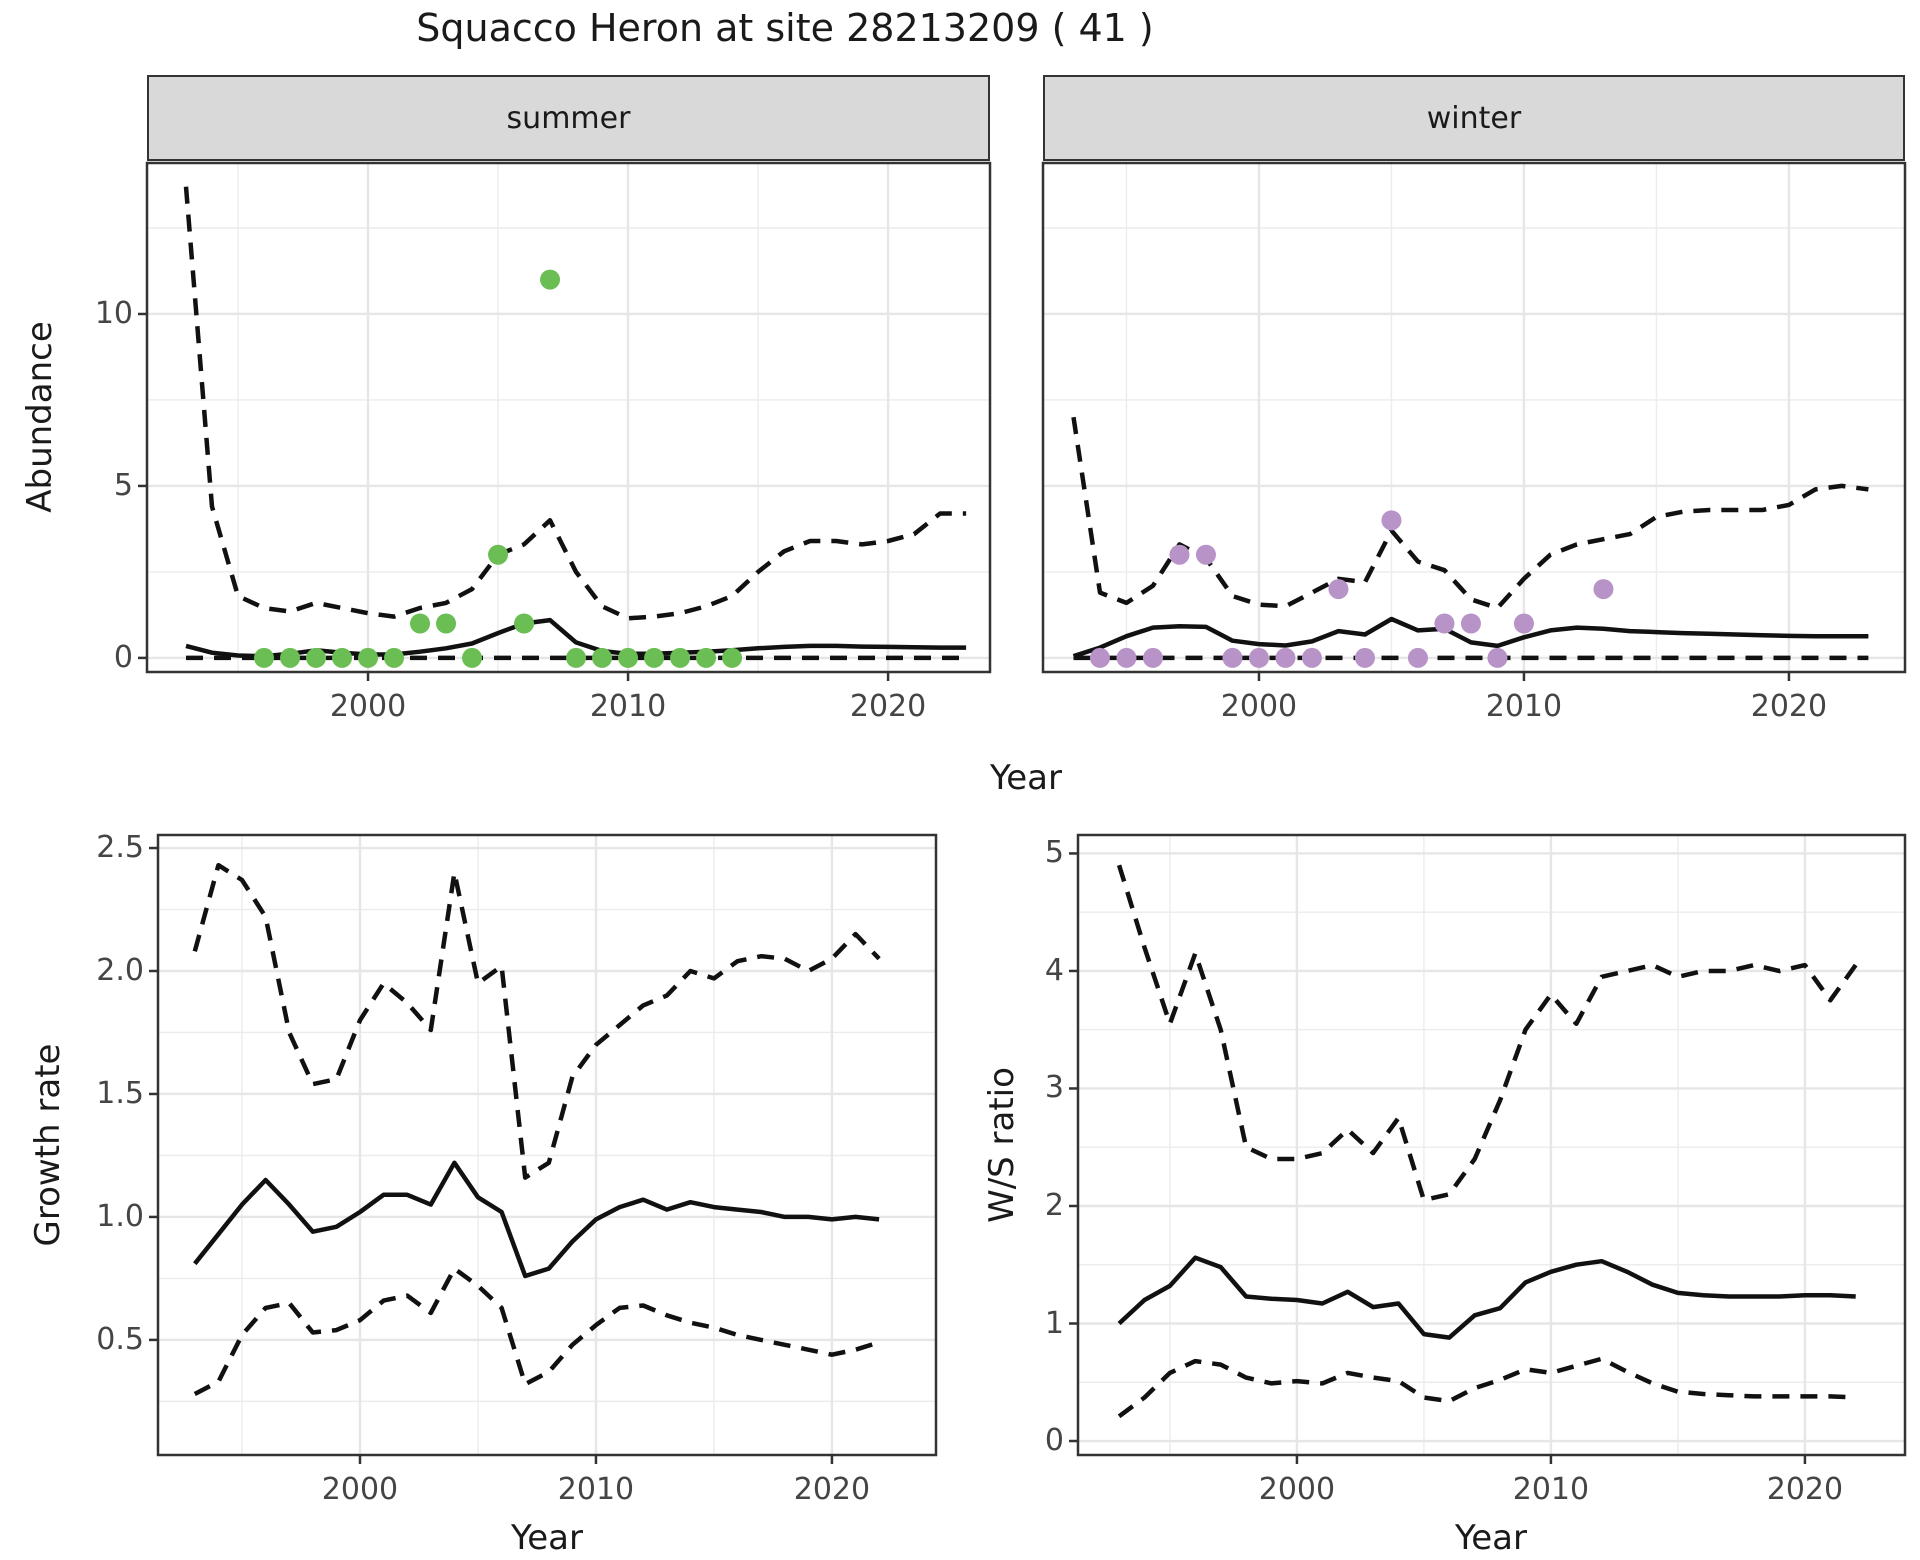  I want to click on growth-rate-lower_ci-line, so click(536, 1331).